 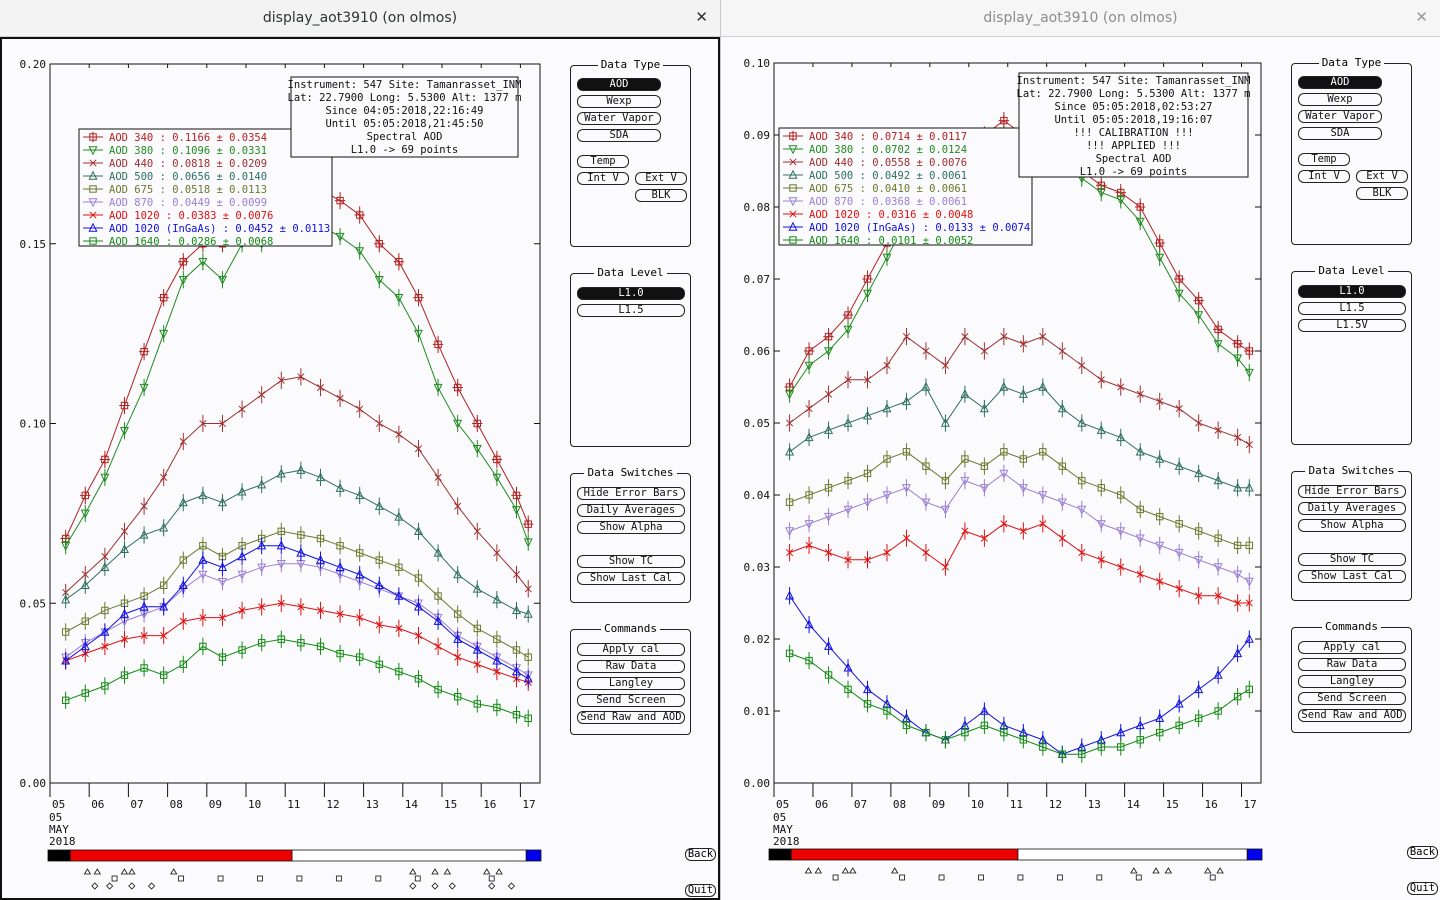 I want to click on info-line: Spectral AOD, so click(x=1134, y=159).